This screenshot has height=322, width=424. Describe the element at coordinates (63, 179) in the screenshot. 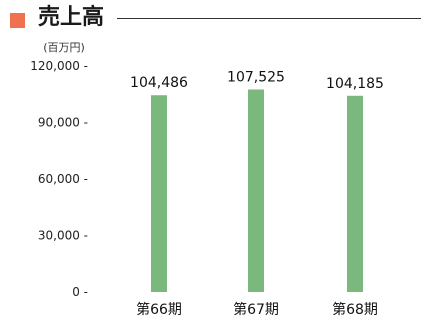

I see `y-tick-label: 60,000 -` at that location.